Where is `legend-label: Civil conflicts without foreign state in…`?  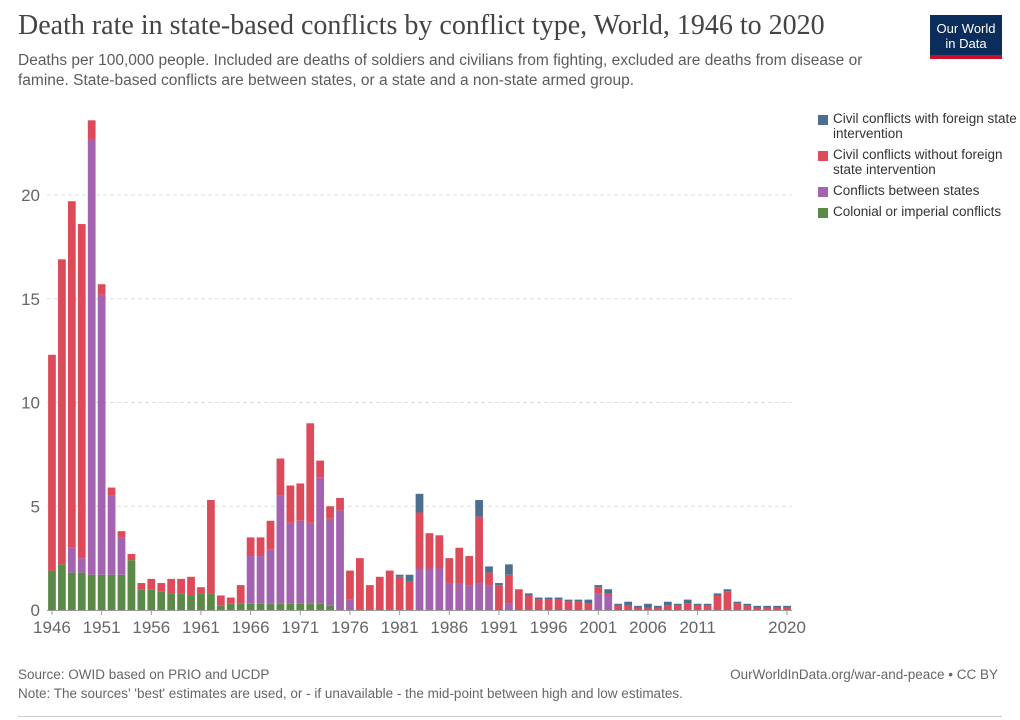
legend-label: Civil conflicts without foreign state in… is located at coordinates (918, 162).